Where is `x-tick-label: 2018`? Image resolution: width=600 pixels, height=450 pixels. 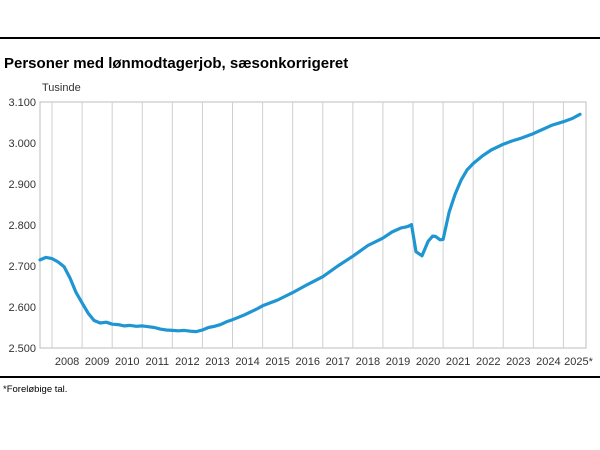
x-tick-label: 2018 is located at coordinates (368, 362).